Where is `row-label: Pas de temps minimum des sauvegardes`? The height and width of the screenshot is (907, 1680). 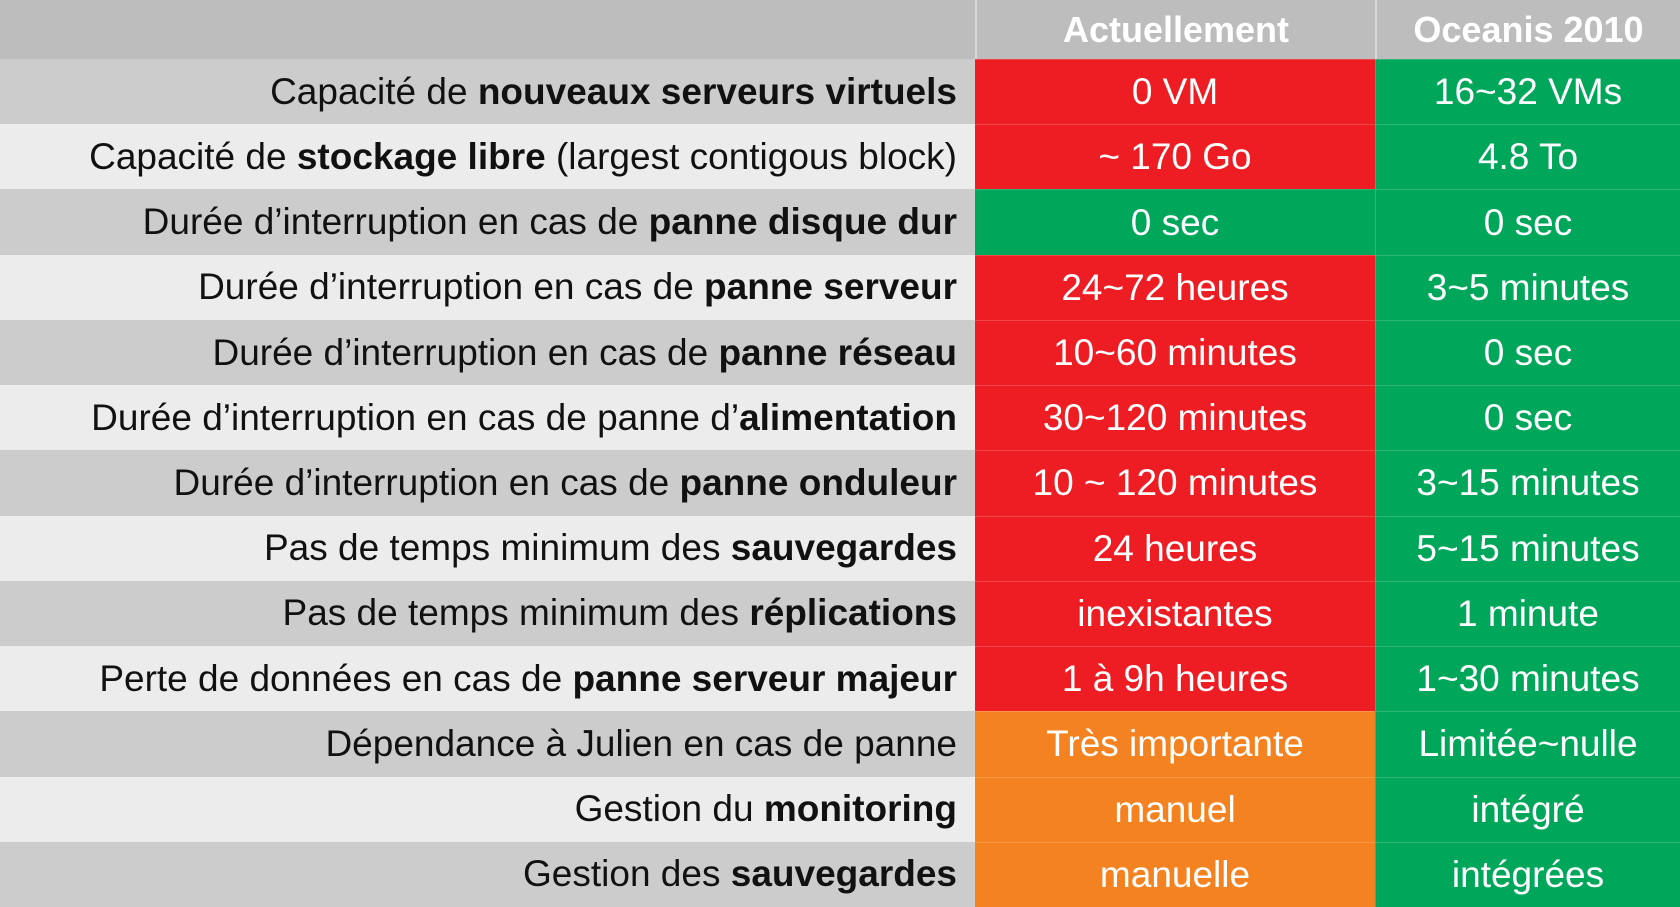 row-label: Pas de temps minimum des sauvegardes is located at coordinates (487, 548).